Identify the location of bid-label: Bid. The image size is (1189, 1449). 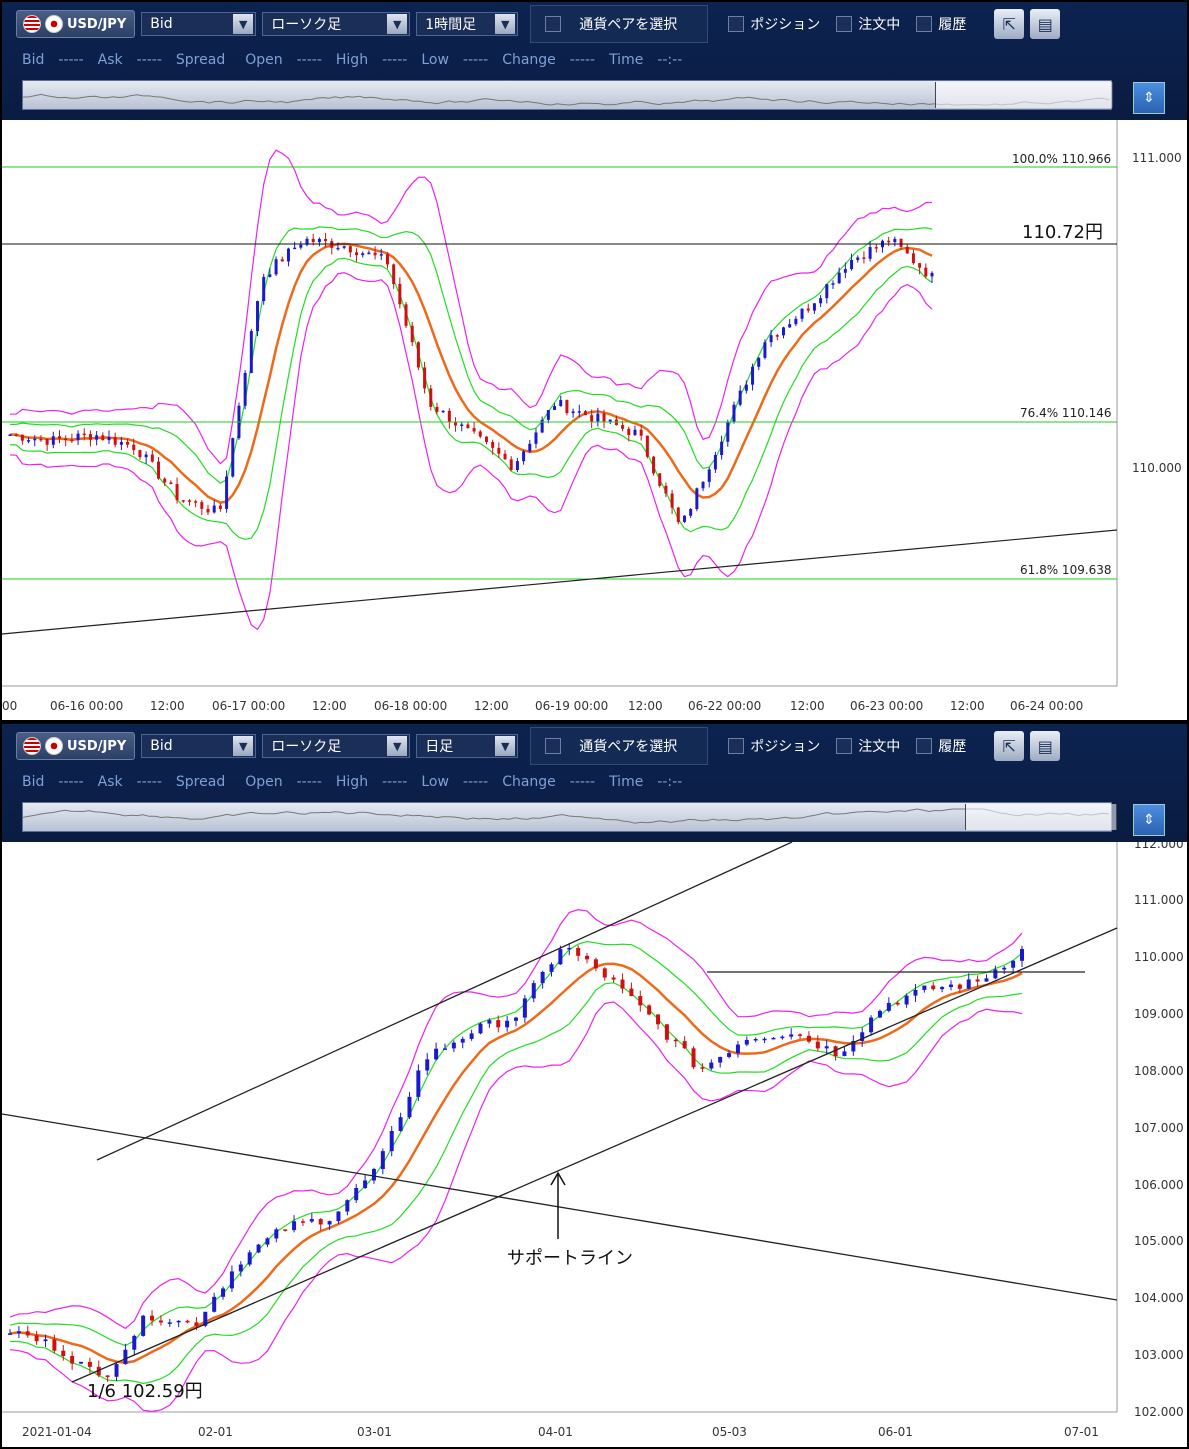
(33, 782).